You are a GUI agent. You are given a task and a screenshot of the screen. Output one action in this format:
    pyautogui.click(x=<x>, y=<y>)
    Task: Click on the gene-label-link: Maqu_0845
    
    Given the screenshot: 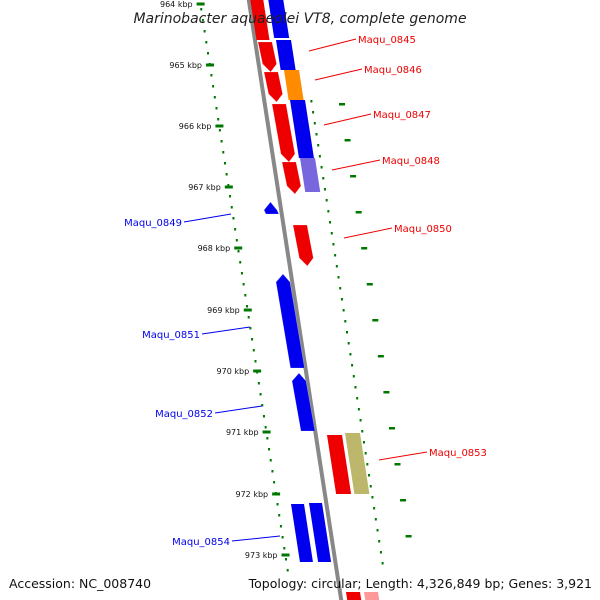 What is the action you would take?
    pyautogui.click(x=387, y=40)
    